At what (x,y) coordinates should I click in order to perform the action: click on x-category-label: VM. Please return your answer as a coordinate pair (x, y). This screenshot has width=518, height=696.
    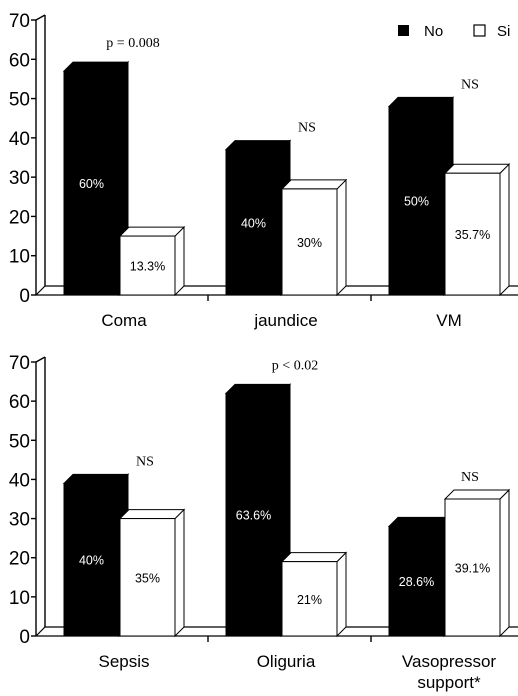
    Looking at the image, I should click on (449, 320).